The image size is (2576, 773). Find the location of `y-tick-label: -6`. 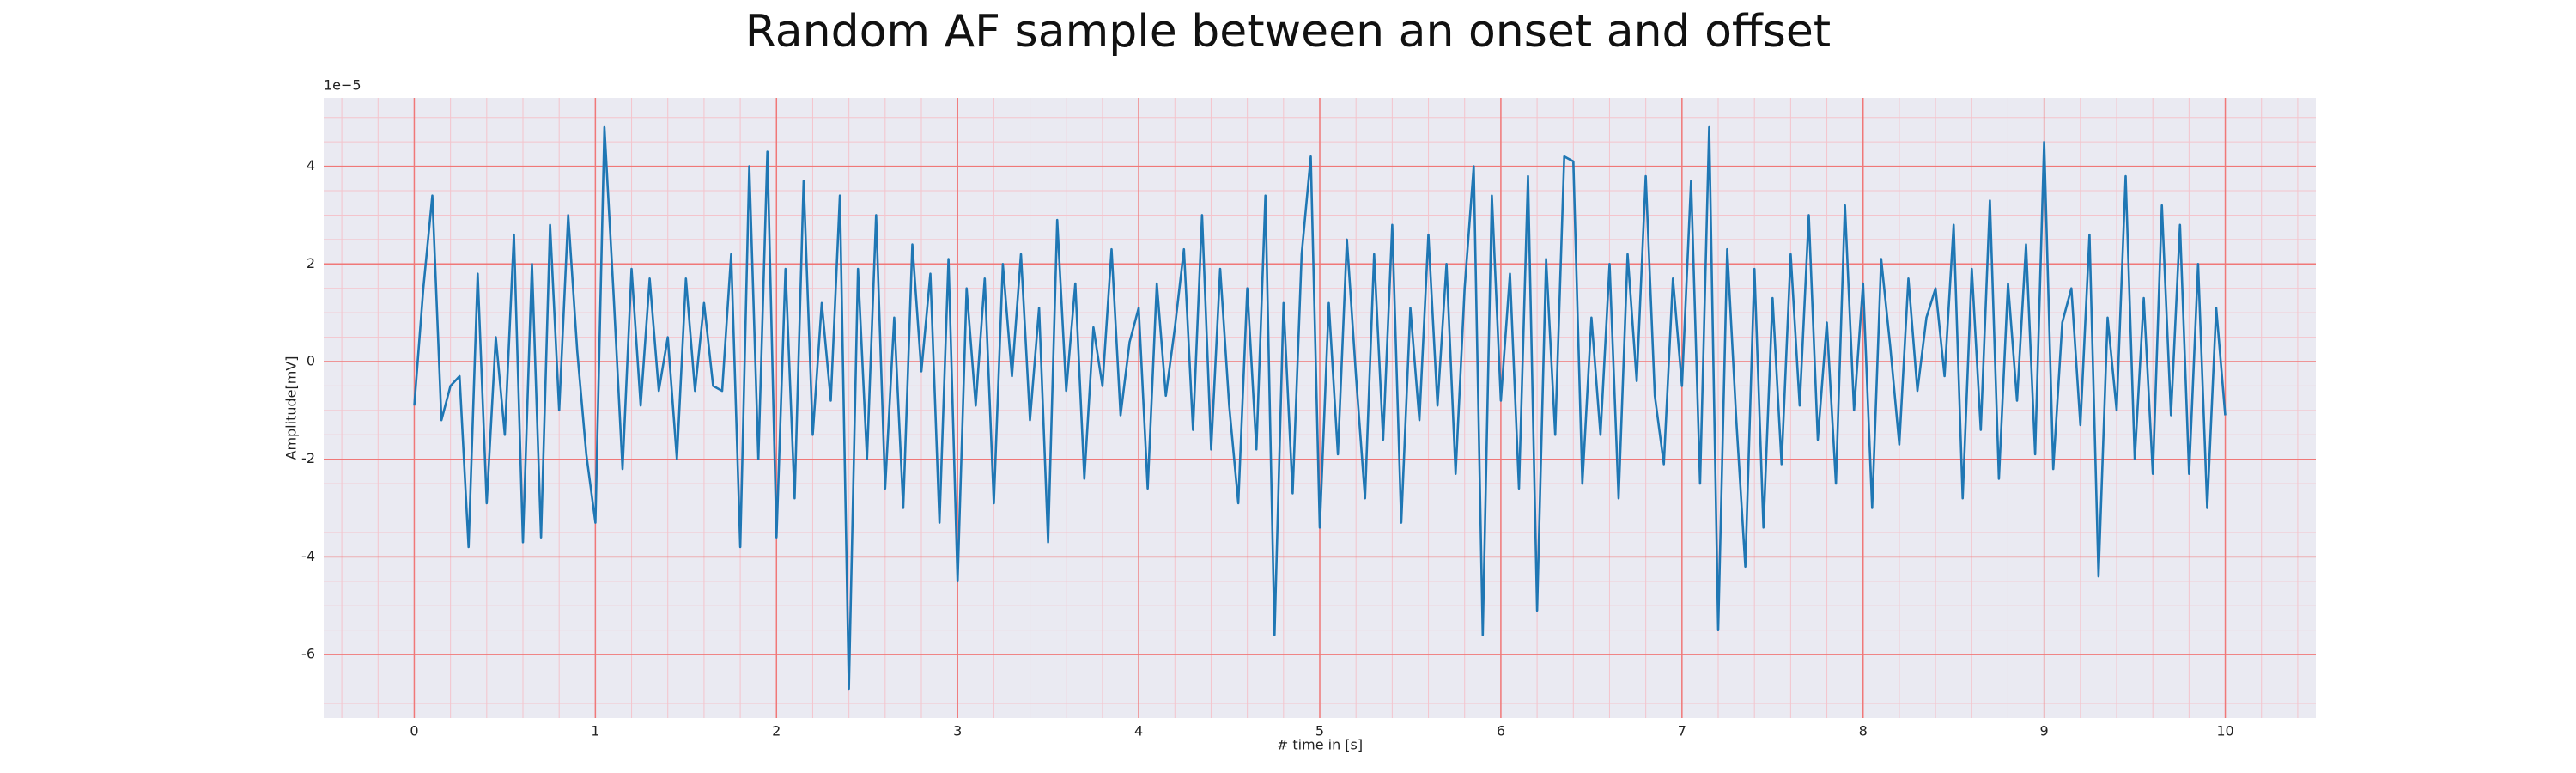

y-tick-label: -6 is located at coordinates (308, 654).